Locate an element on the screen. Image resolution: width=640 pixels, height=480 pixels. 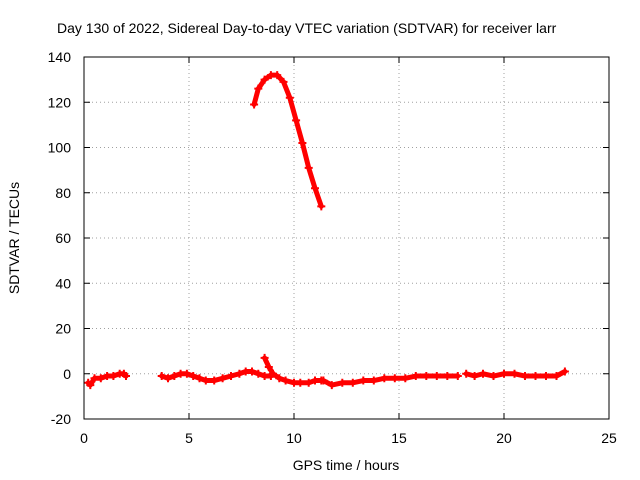
y-axis-label: SDTVAR / TECUs is located at coordinates (14, 238).